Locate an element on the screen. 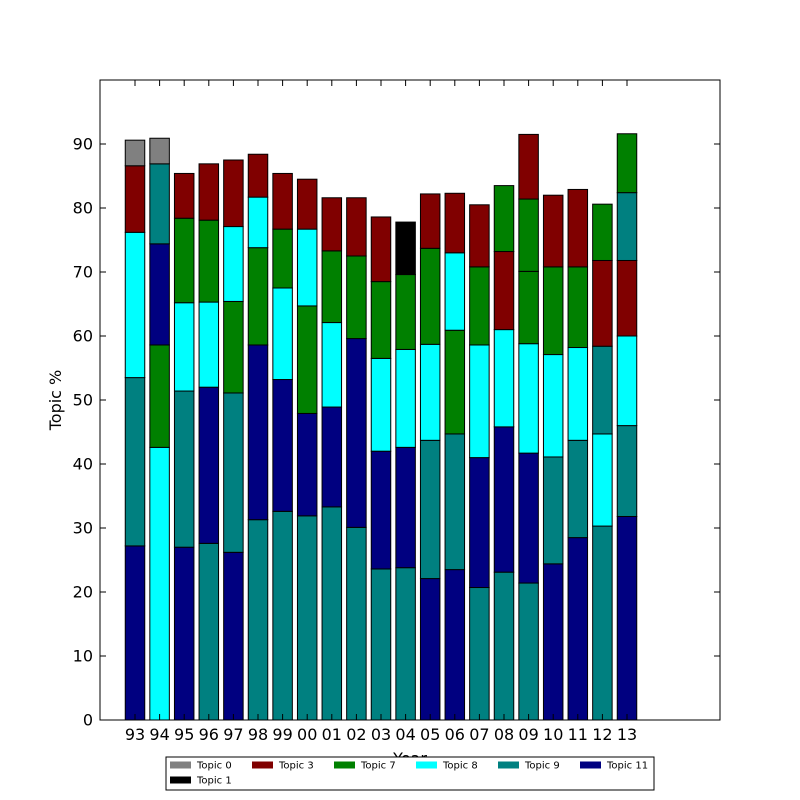 The image size is (800, 800). x-tick-label: 07 is located at coordinates (479, 734).